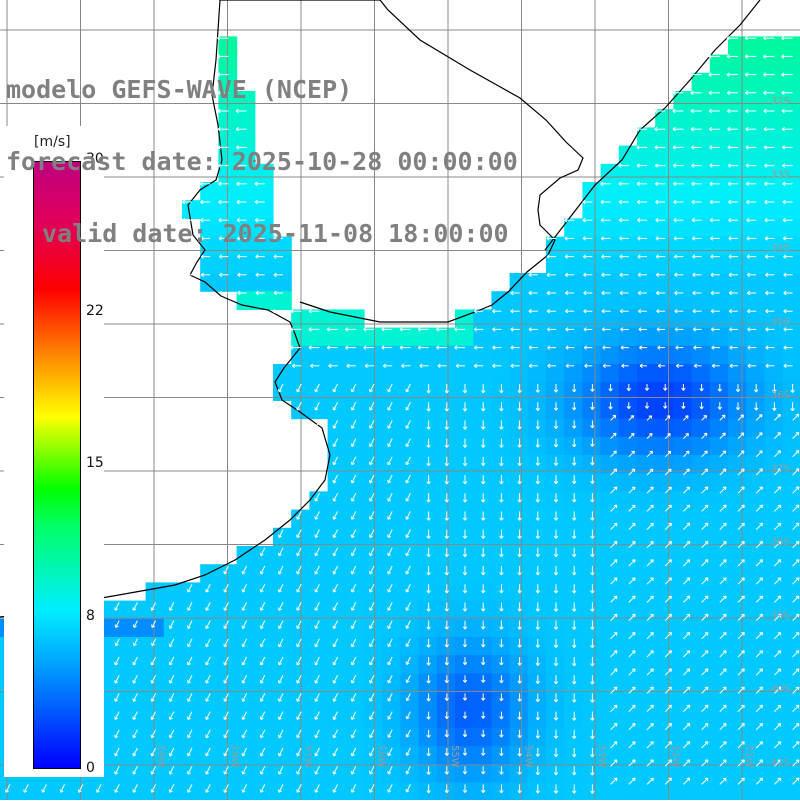  I want to click on latitude-label: 36S, so click(780, 395).